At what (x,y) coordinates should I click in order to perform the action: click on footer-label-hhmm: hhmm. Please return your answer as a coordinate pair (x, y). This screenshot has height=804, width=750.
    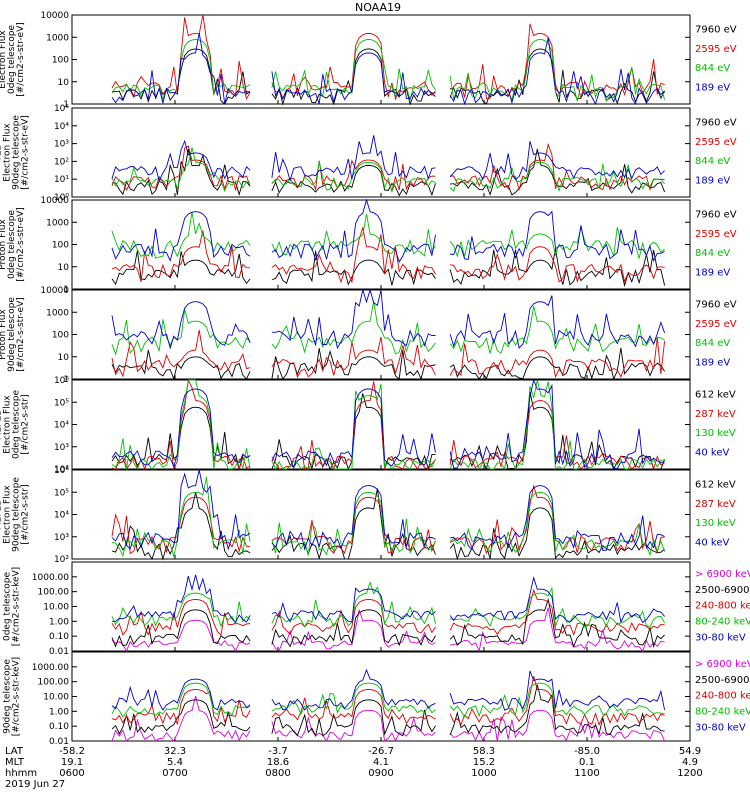
    Looking at the image, I should click on (21, 773).